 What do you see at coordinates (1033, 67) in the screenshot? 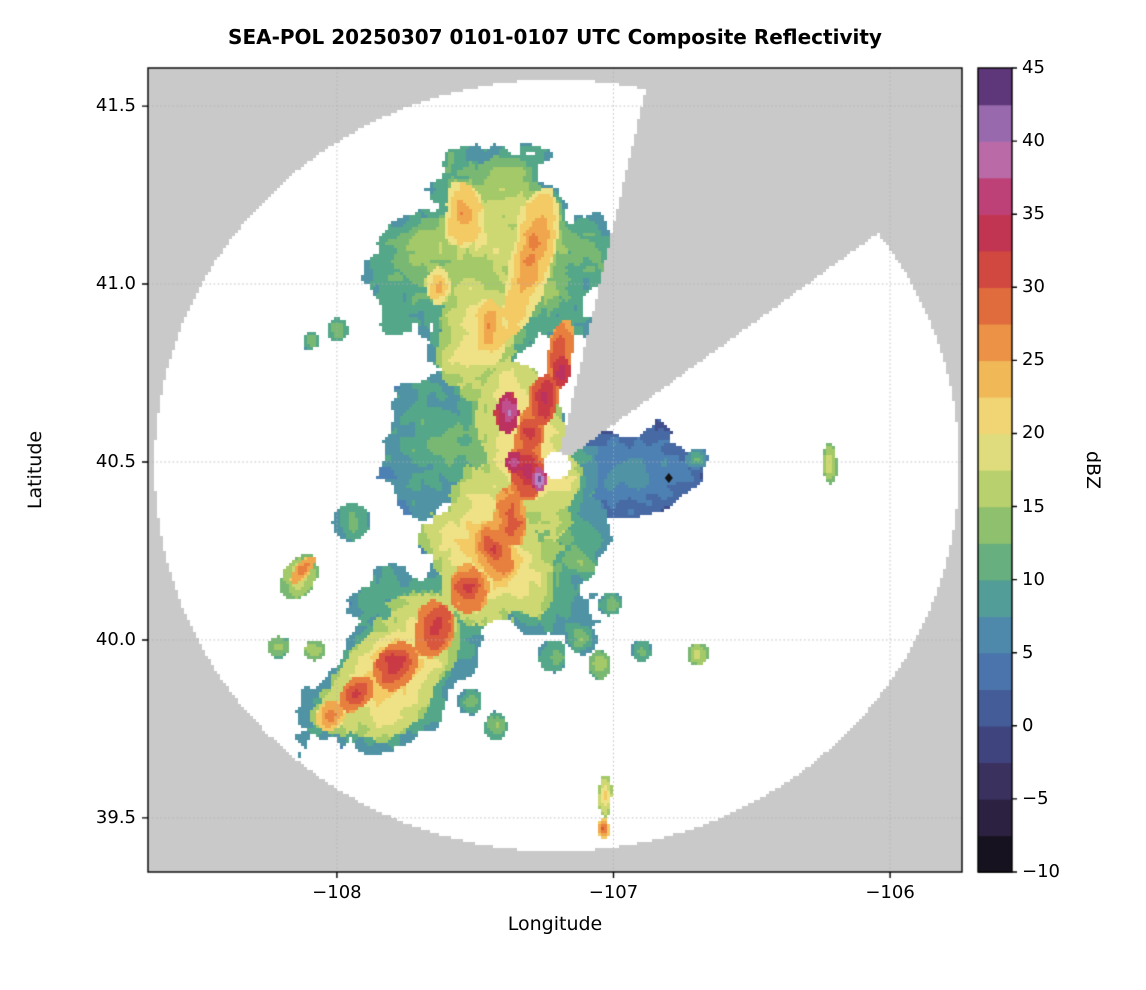
I see `colorbar-tick-label: 45` at bounding box center [1033, 67].